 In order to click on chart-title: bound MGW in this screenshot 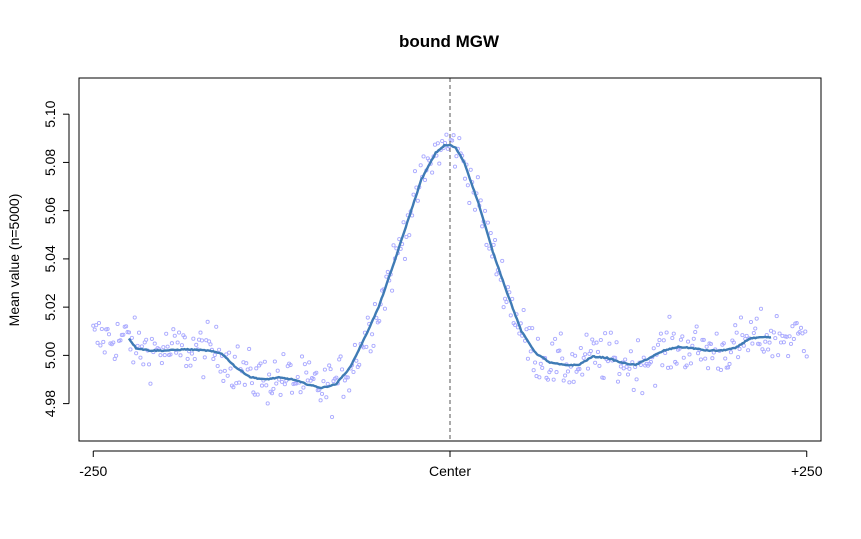, I will do `click(449, 41)`.